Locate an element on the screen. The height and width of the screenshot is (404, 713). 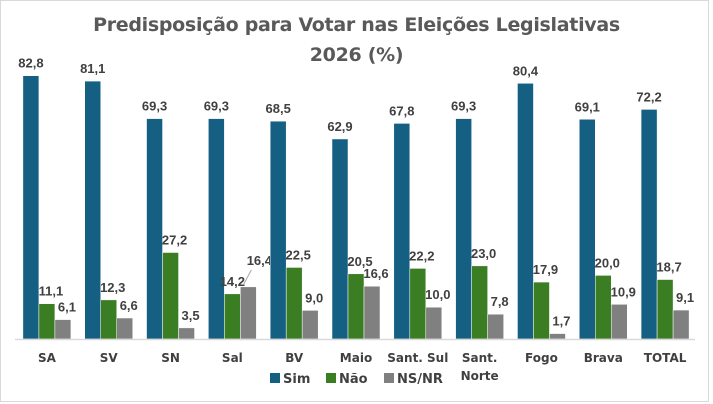
data-label: 6,6 is located at coordinates (129, 305).